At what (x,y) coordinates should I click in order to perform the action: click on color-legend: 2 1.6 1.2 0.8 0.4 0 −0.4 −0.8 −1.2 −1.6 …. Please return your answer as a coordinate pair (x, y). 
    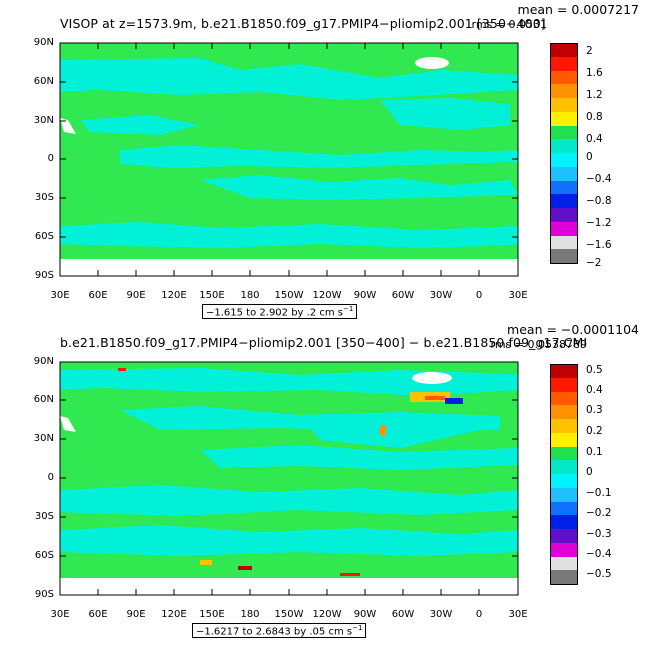
    Looking at the image, I should click on (595, 156).